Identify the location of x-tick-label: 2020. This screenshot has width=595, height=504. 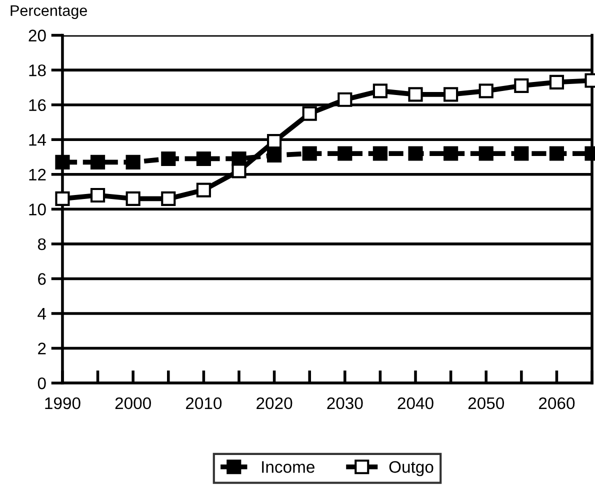
(274, 403).